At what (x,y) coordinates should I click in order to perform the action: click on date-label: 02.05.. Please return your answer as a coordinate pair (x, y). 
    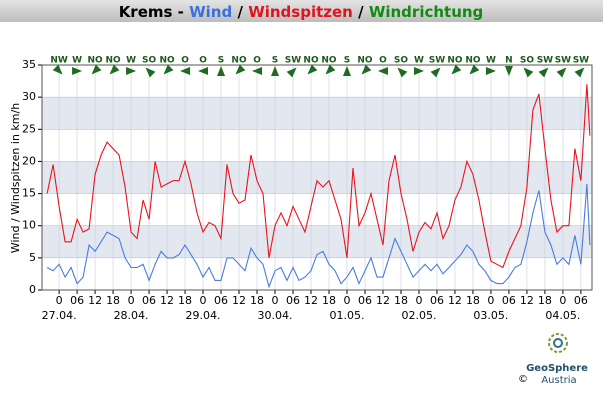
    Looking at the image, I should click on (418, 315).